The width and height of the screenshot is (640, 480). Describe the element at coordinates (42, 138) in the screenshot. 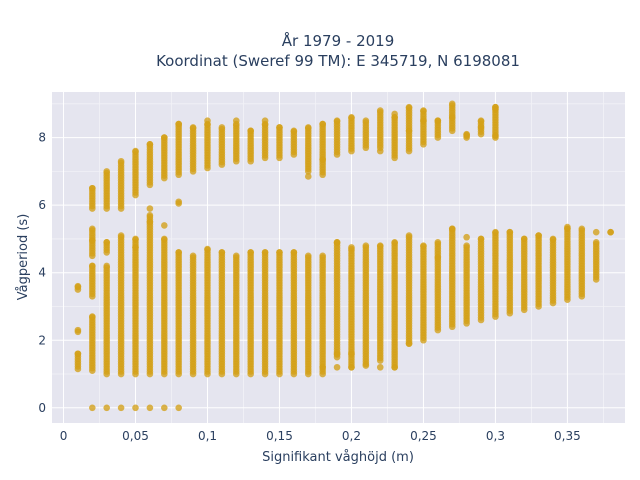

I see `y-tick-label: 8` at that location.